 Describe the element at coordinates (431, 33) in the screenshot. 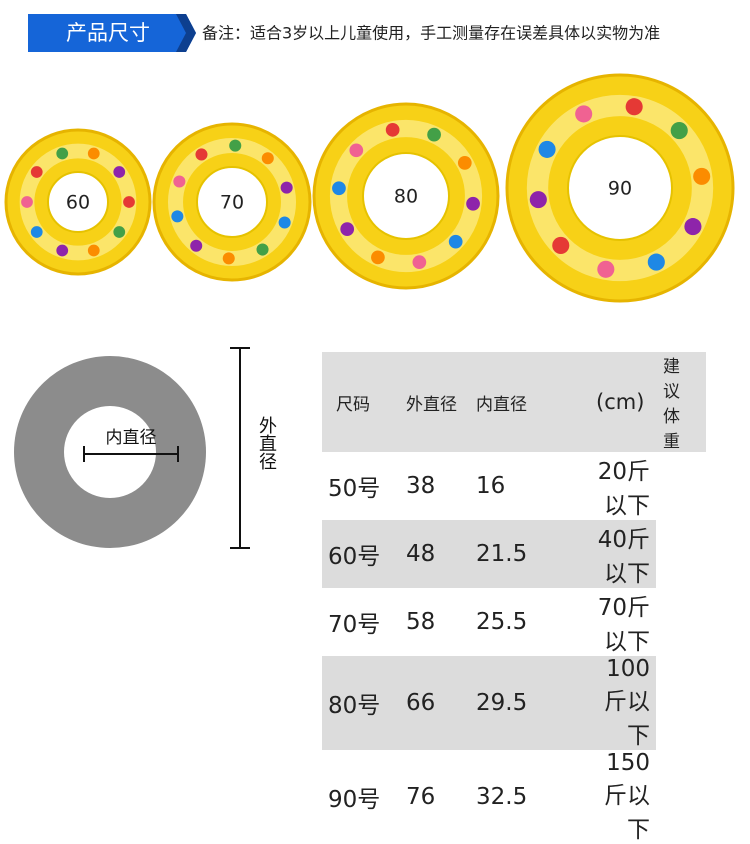

I see `note: 备注：适合3岁以上儿童使用，手工测量存在误差具体以实物为准` at that location.